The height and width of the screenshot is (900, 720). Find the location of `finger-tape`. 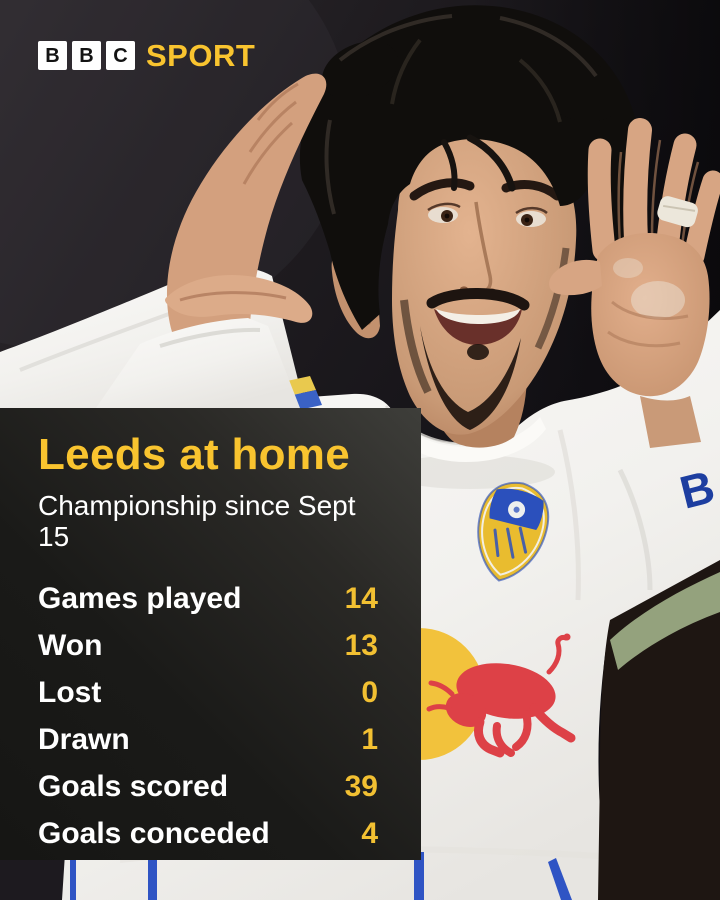

finger-tape is located at coordinates (677, 212).